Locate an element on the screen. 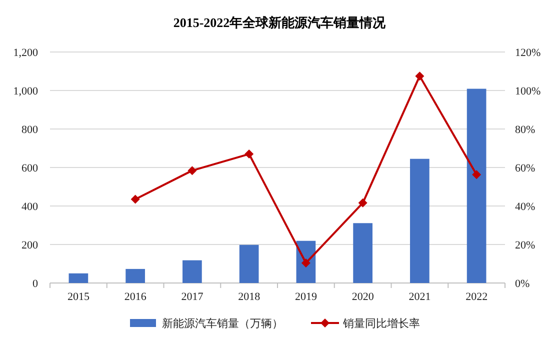  x-tick-label: 2015 is located at coordinates (78, 297).